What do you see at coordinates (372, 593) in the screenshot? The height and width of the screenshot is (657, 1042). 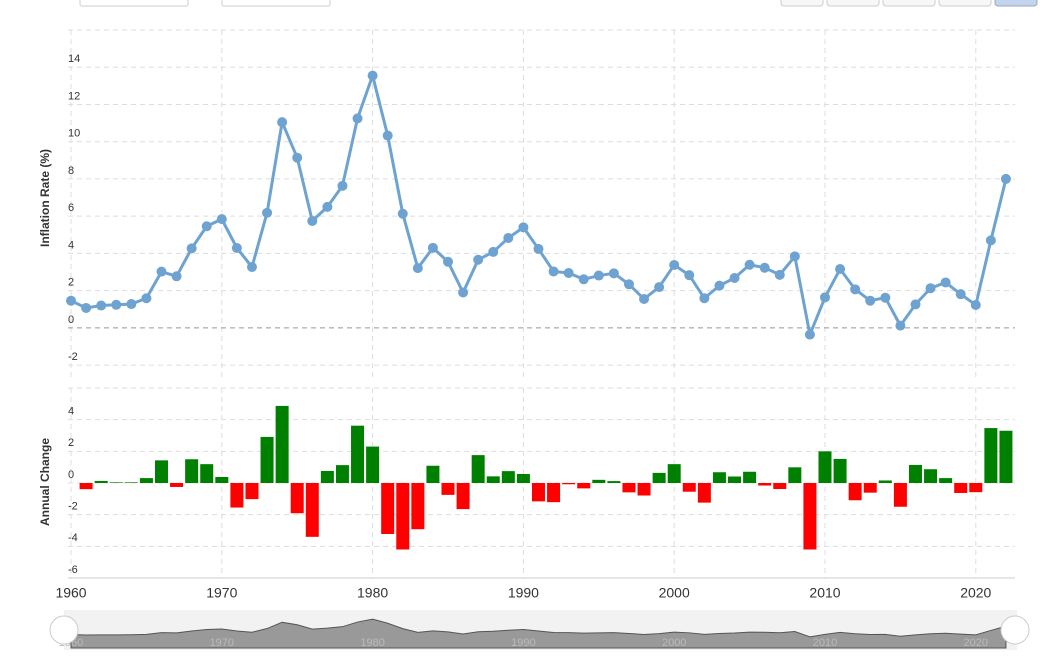 I see `x-tick-label: 1980` at bounding box center [372, 593].